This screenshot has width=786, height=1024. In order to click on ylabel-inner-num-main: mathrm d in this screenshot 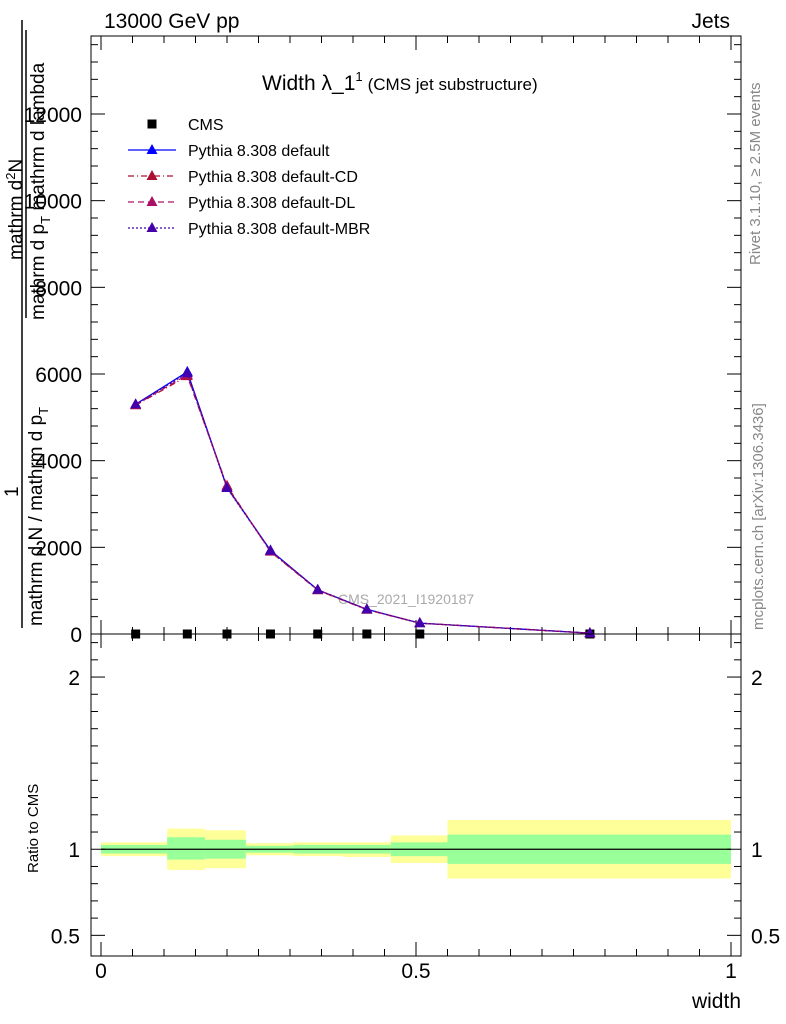, I will do `click(16, 220)`.